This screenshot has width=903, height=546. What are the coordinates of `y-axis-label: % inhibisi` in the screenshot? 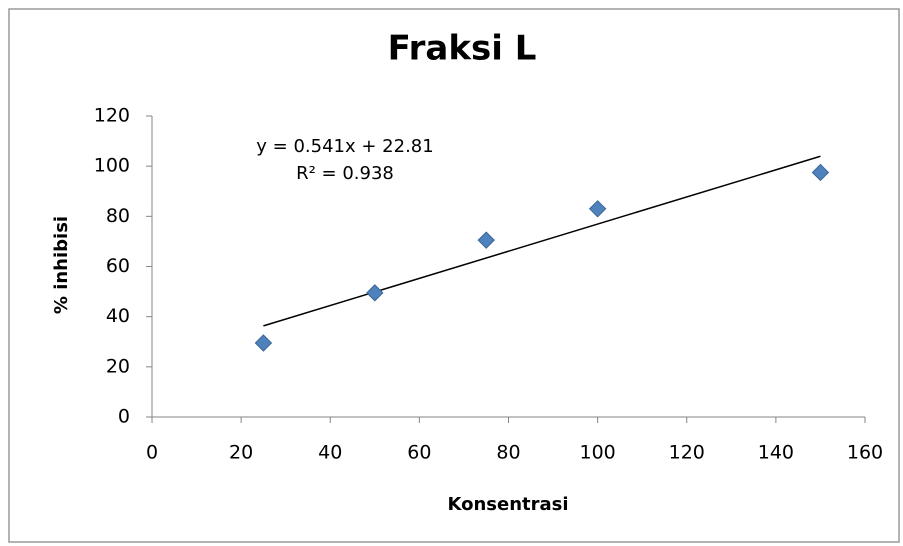 It's located at (61, 265).